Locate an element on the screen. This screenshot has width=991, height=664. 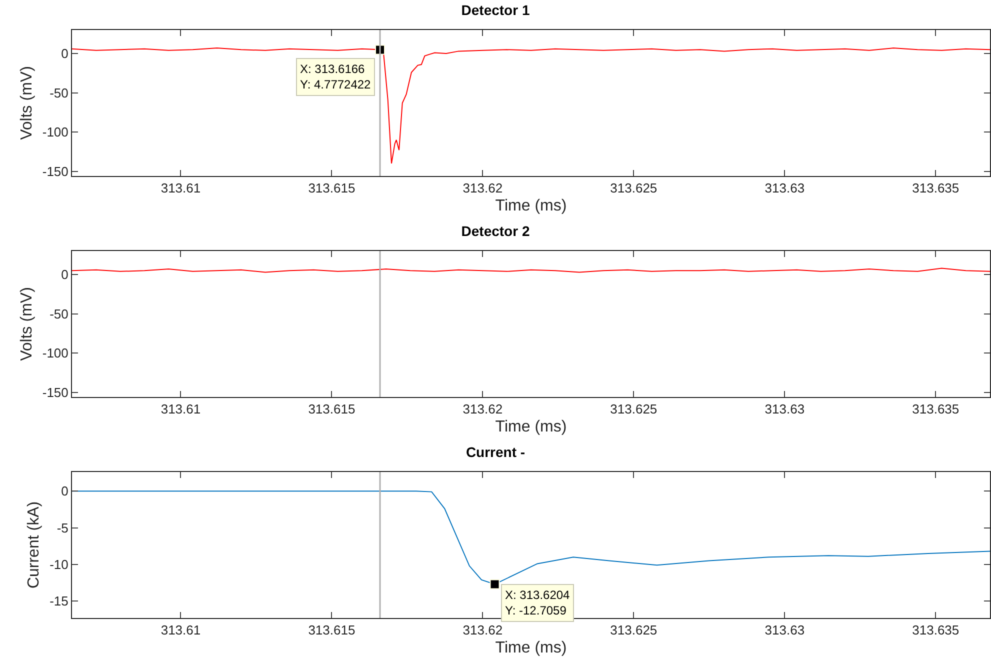
chart-title: Detector 1 is located at coordinates (495, 10).